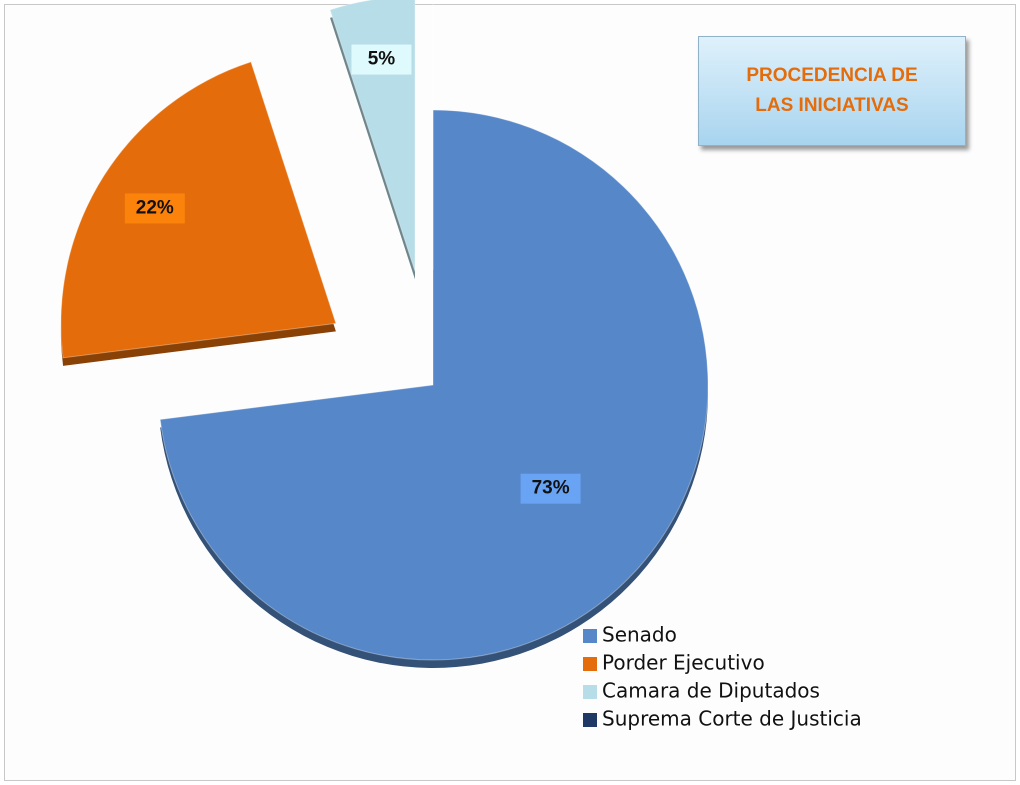 This screenshot has width=1020, height=785. Describe the element at coordinates (711, 691) in the screenshot. I see `legend-label: Camara de Diputados` at that location.